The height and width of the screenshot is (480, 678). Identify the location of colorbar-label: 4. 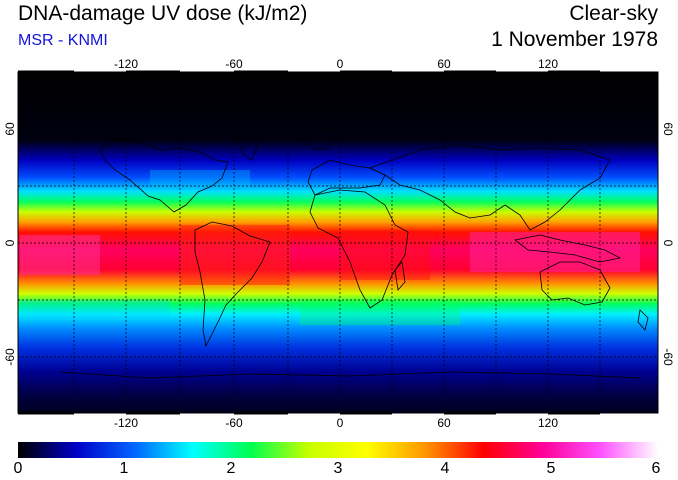
(445, 468).